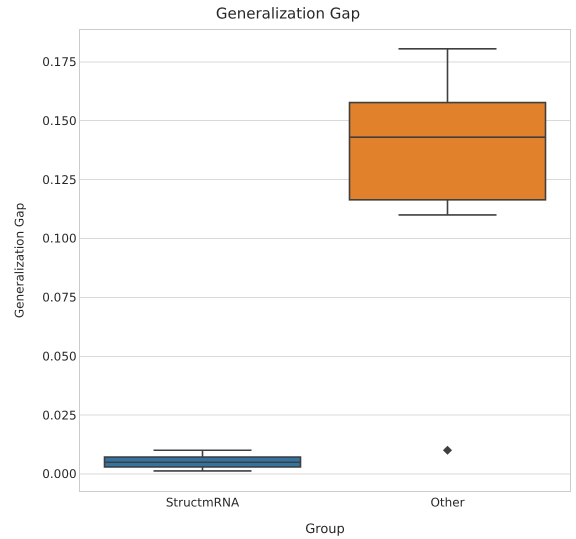 Image resolution: width=576 pixels, height=539 pixels. What do you see at coordinates (203, 502) in the screenshot?
I see `x-tick-label: StructmRNA` at bounding box center [203, 502].